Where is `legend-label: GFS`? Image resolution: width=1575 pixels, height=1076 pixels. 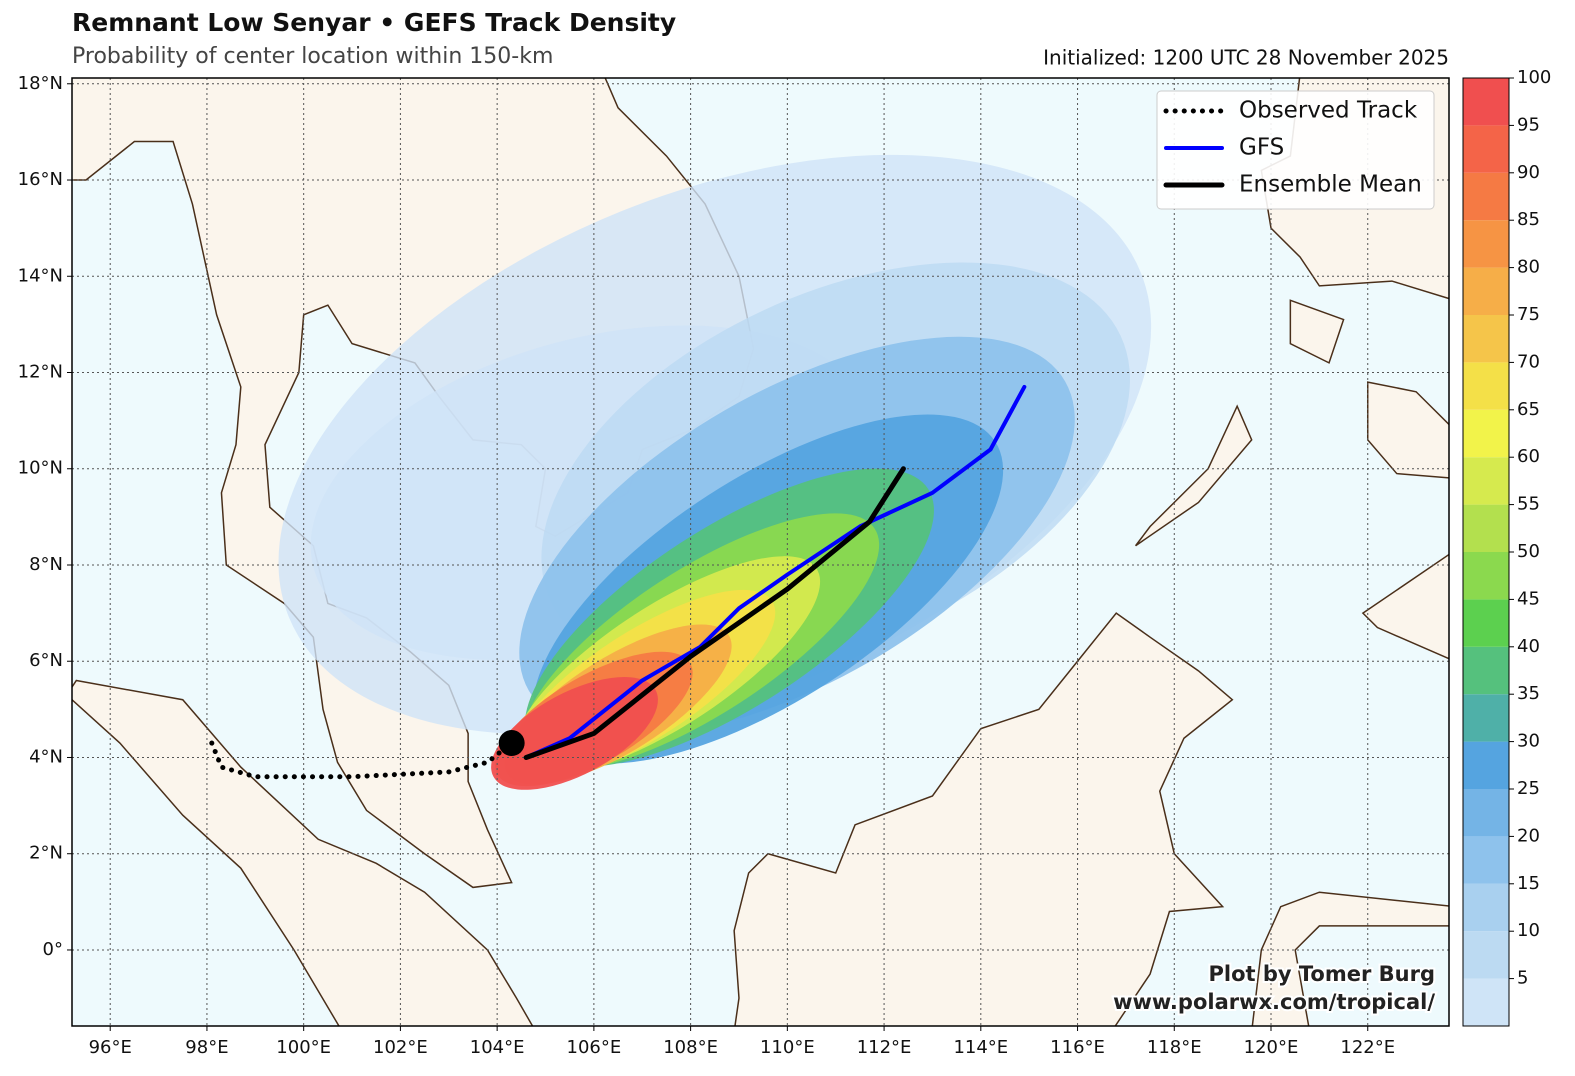 legend-label: GFS is located at coordinates (1261, 148).